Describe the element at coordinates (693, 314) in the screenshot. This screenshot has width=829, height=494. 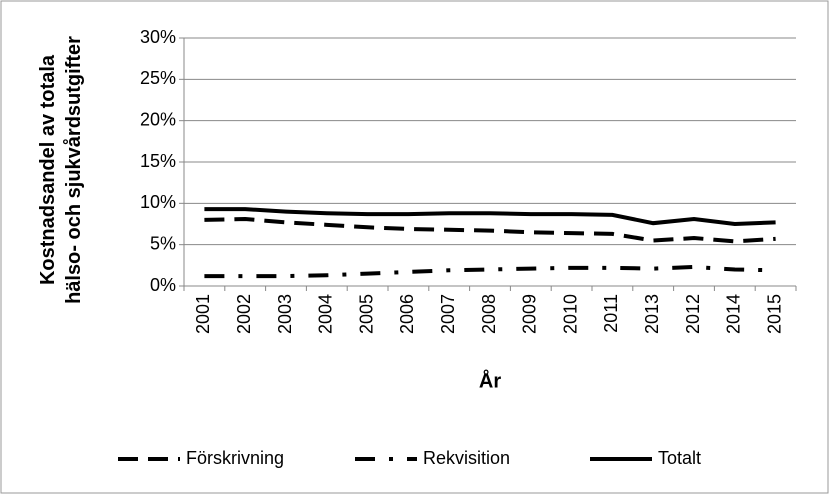
I see `x-tick-label: 2012` at that location.